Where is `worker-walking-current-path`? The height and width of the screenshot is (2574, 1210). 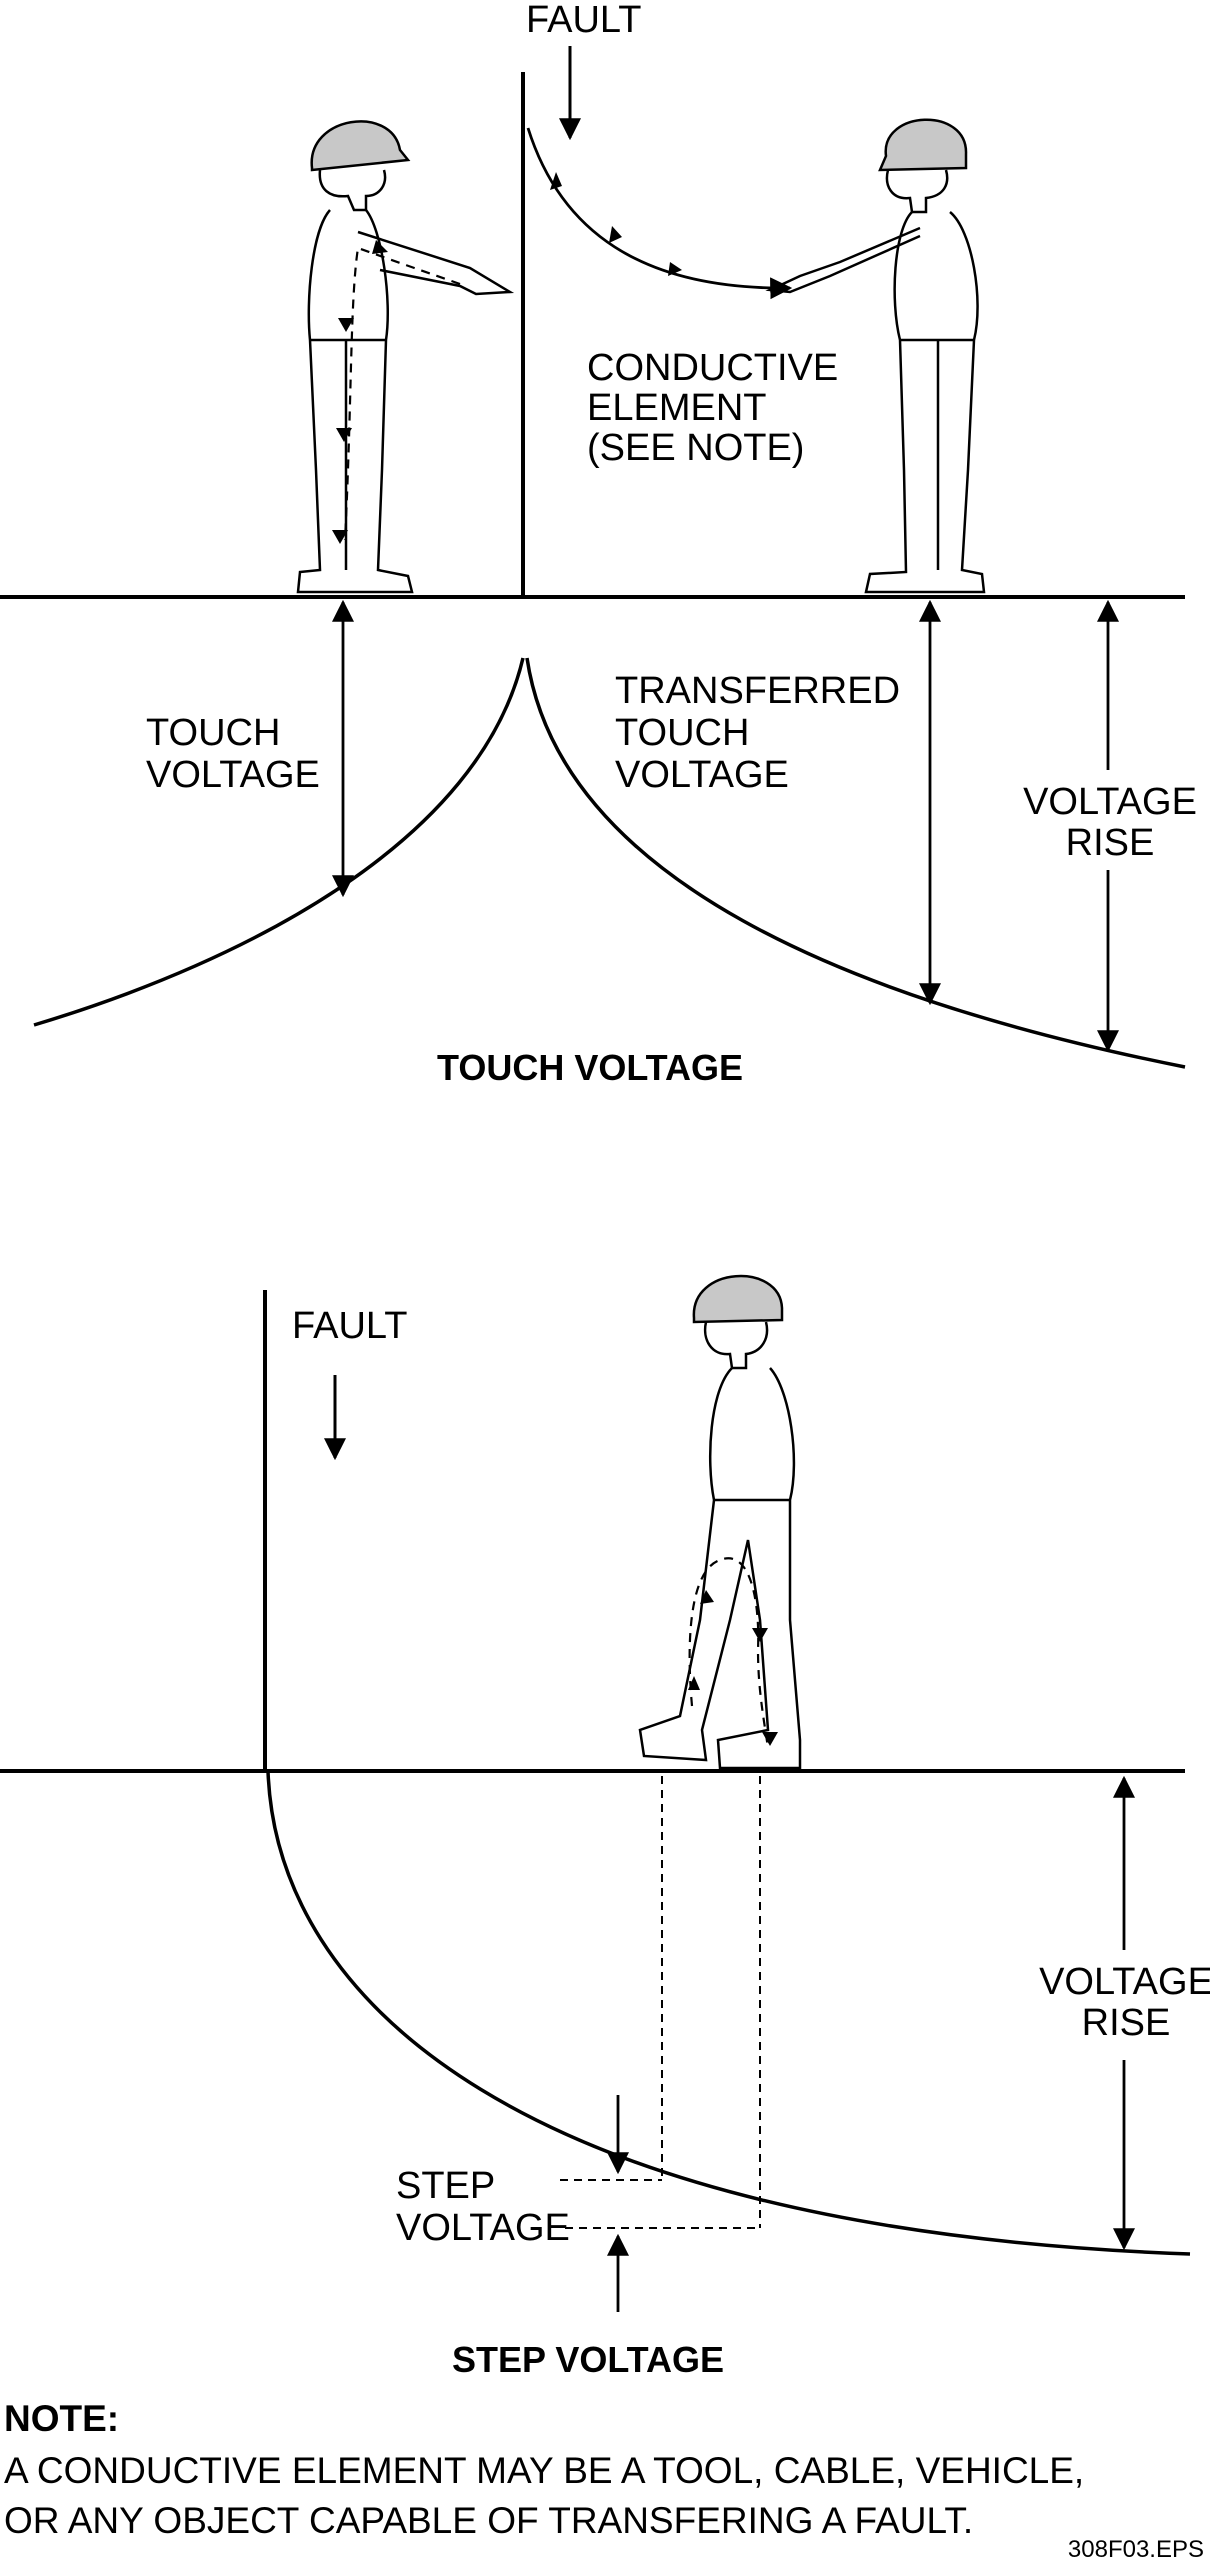
worker-walking-current-path is located at coordinates (729, 1653).